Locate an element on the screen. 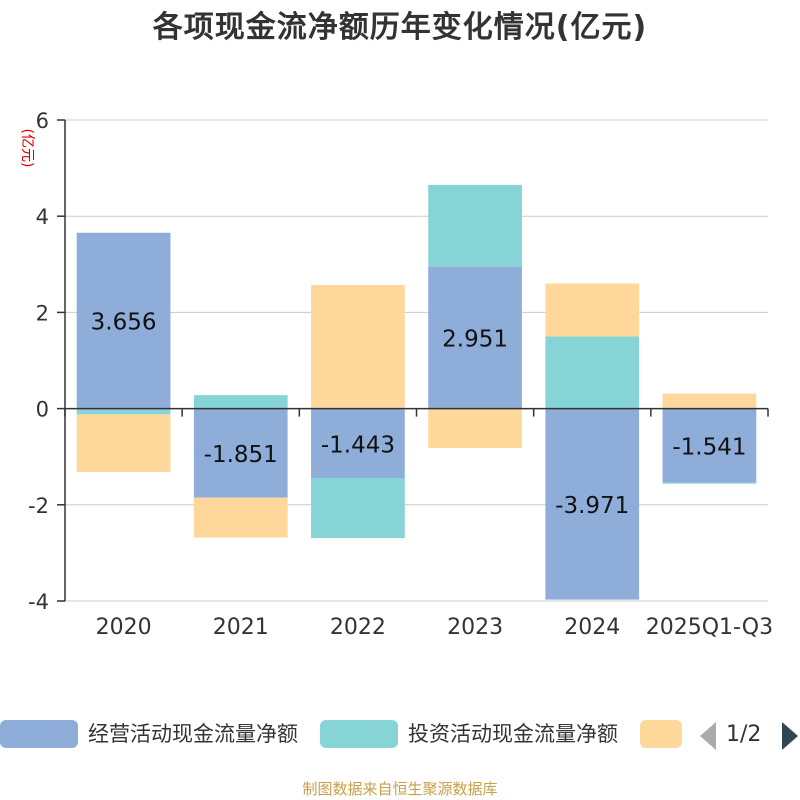 The image size is (800, 800). data-label: -1.851 is located at coordinates (241, 455).